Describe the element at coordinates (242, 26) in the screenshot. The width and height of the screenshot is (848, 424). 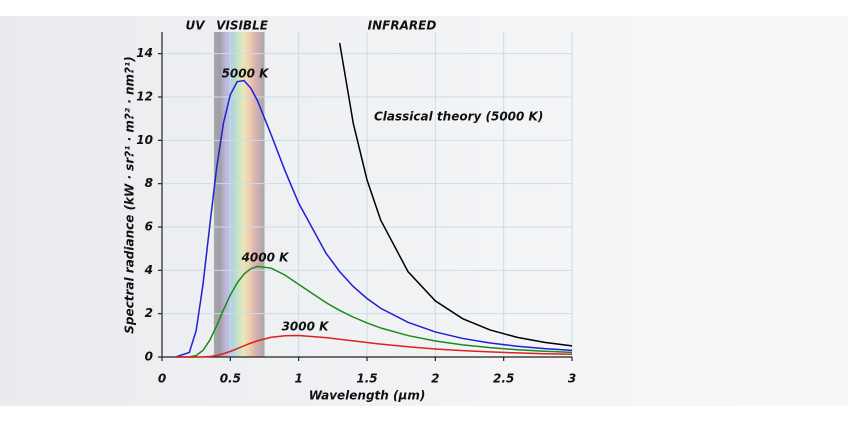
I see `region-label: VISIBLE` at that location.